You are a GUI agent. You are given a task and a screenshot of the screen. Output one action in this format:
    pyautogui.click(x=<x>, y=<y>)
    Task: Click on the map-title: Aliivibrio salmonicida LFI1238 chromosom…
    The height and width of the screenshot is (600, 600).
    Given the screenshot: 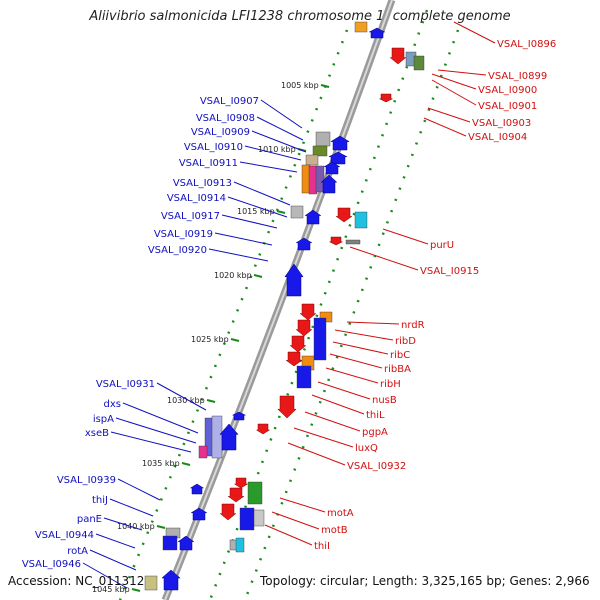 What is the action you would take?
    pyautogui.click(x=300, y=16)
    